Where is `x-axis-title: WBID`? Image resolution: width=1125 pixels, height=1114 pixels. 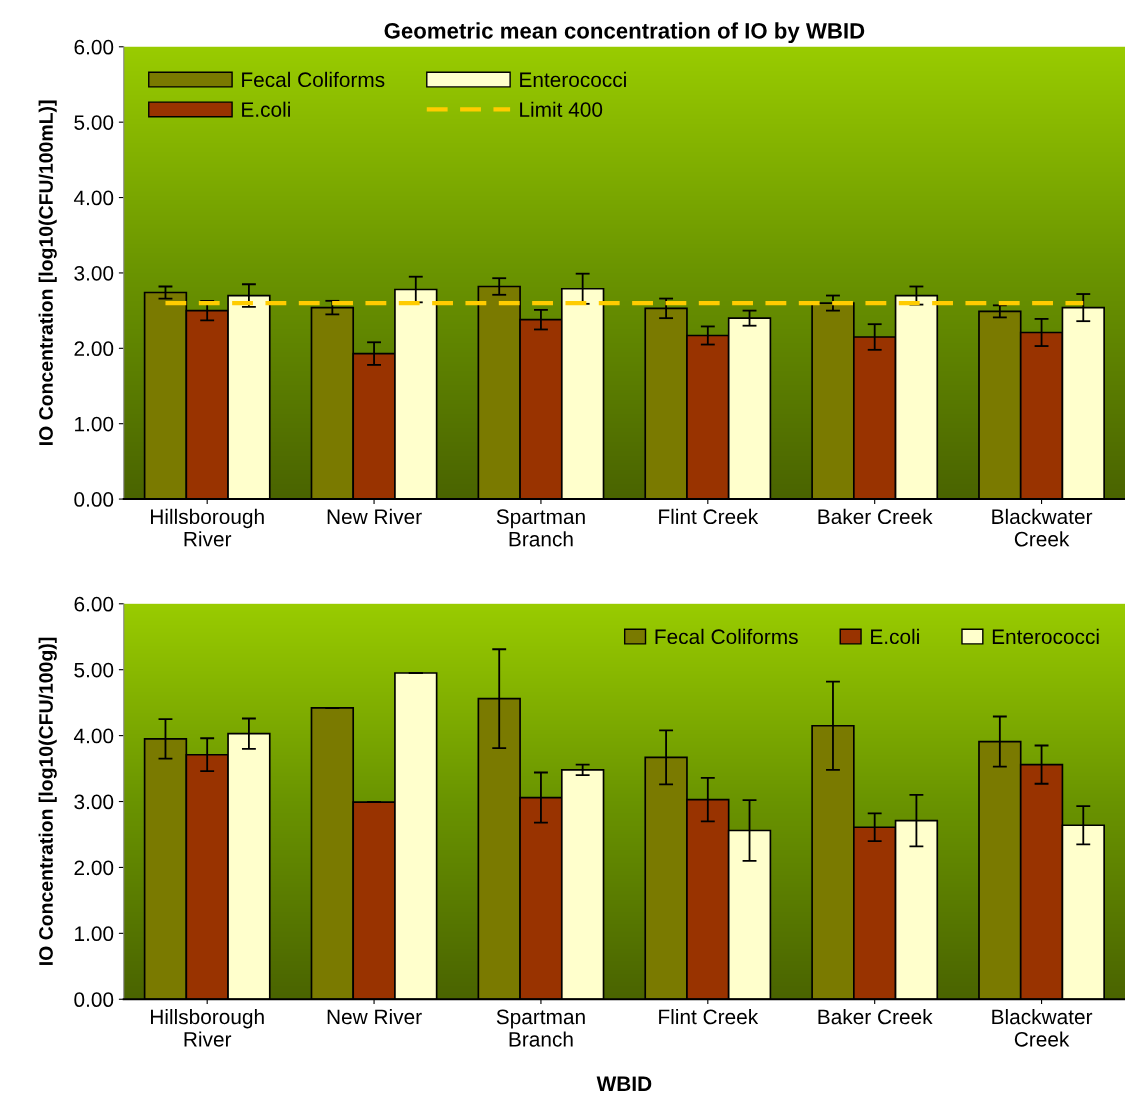 x-axis-title: WBID is located at coordinates (624, 1083).